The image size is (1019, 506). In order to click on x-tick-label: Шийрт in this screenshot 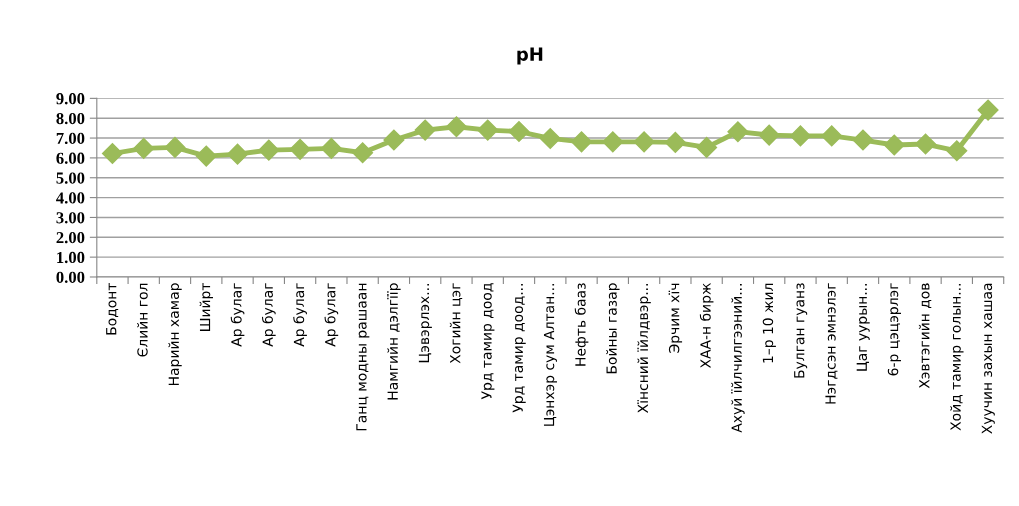, I will do `click(206, 306)`.